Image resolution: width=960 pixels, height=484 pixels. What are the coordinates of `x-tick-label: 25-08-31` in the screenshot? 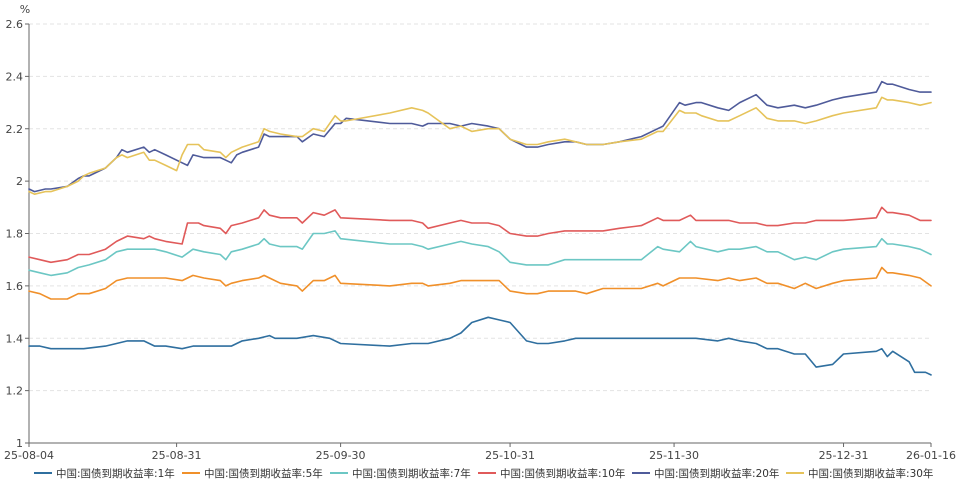 It's located at (177, 455).